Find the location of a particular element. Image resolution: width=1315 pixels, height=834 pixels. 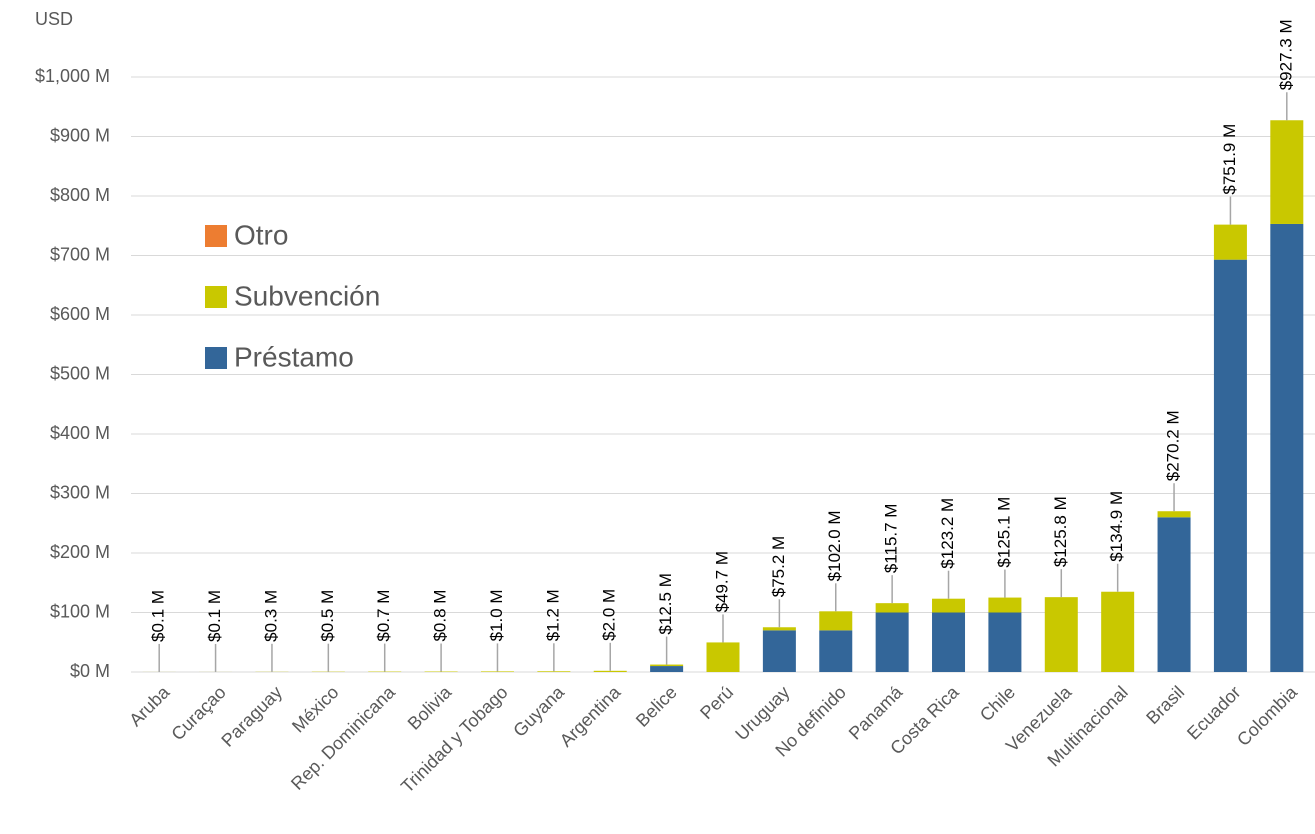

x-tick-label: Paraguay is located at coordinates (252, 716).